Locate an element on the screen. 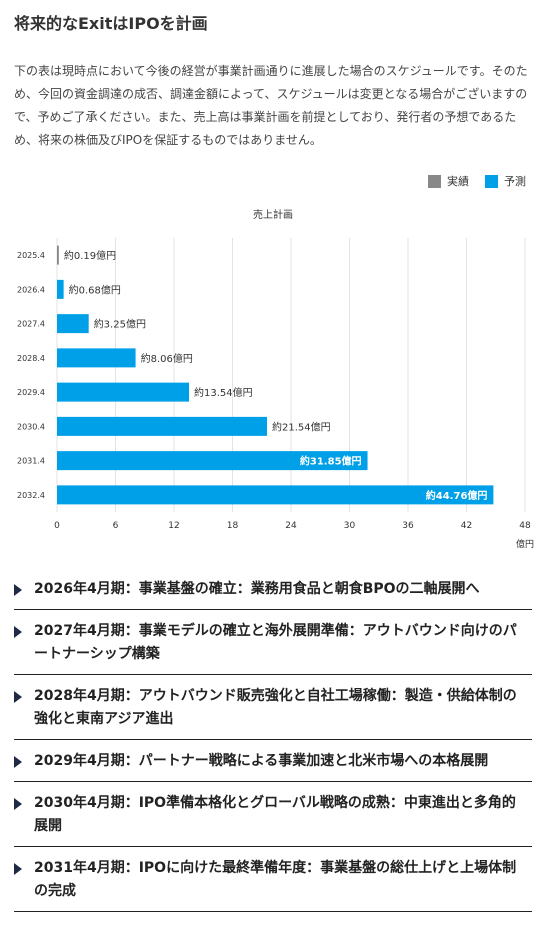 The image size is (548, 941). data-label: 約31.85億円 is located at coordinates (331, 461).